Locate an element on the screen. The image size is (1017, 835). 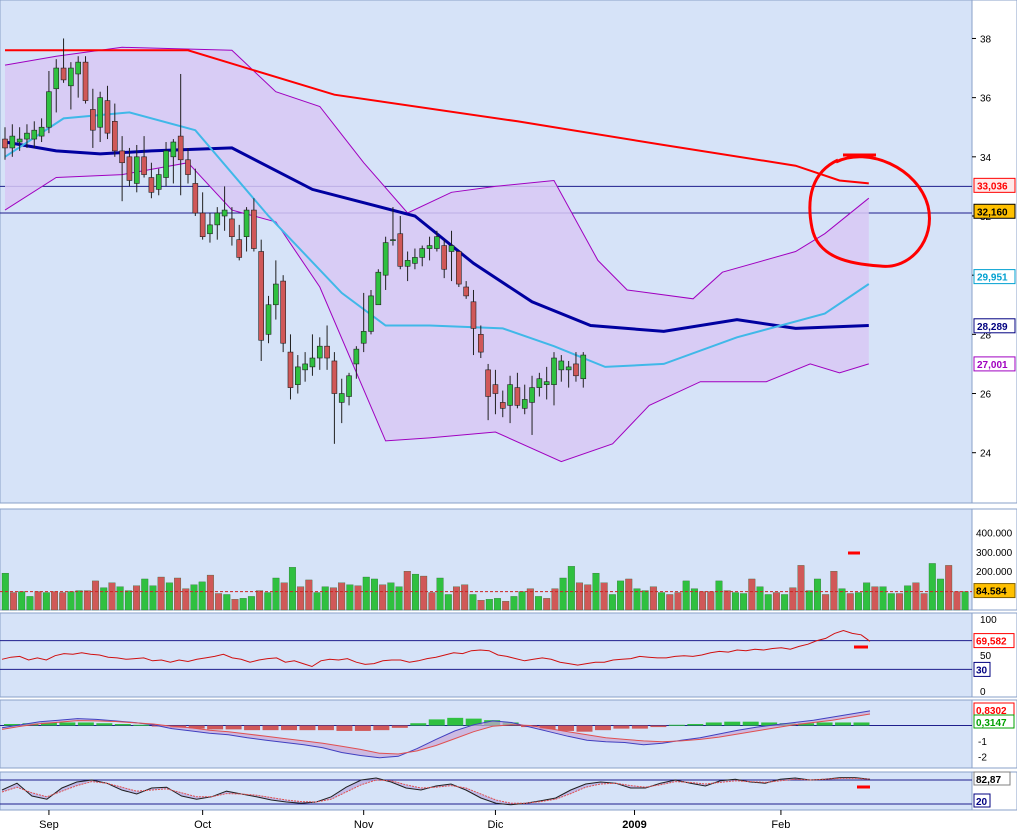
panel-osc1 is located at coordinates (486, 655).